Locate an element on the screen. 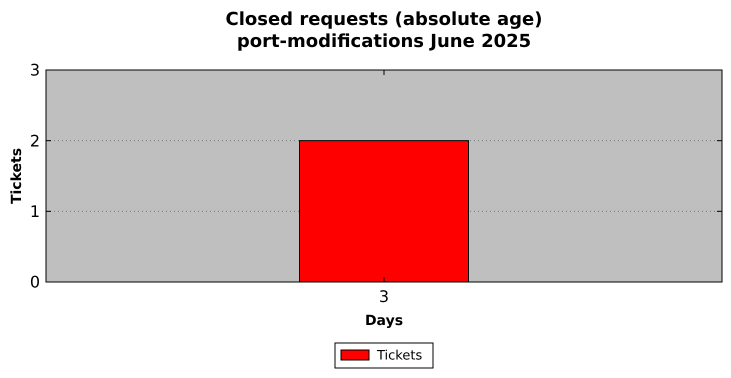  x-axis-title: Days is located at coordinates (384, 321).